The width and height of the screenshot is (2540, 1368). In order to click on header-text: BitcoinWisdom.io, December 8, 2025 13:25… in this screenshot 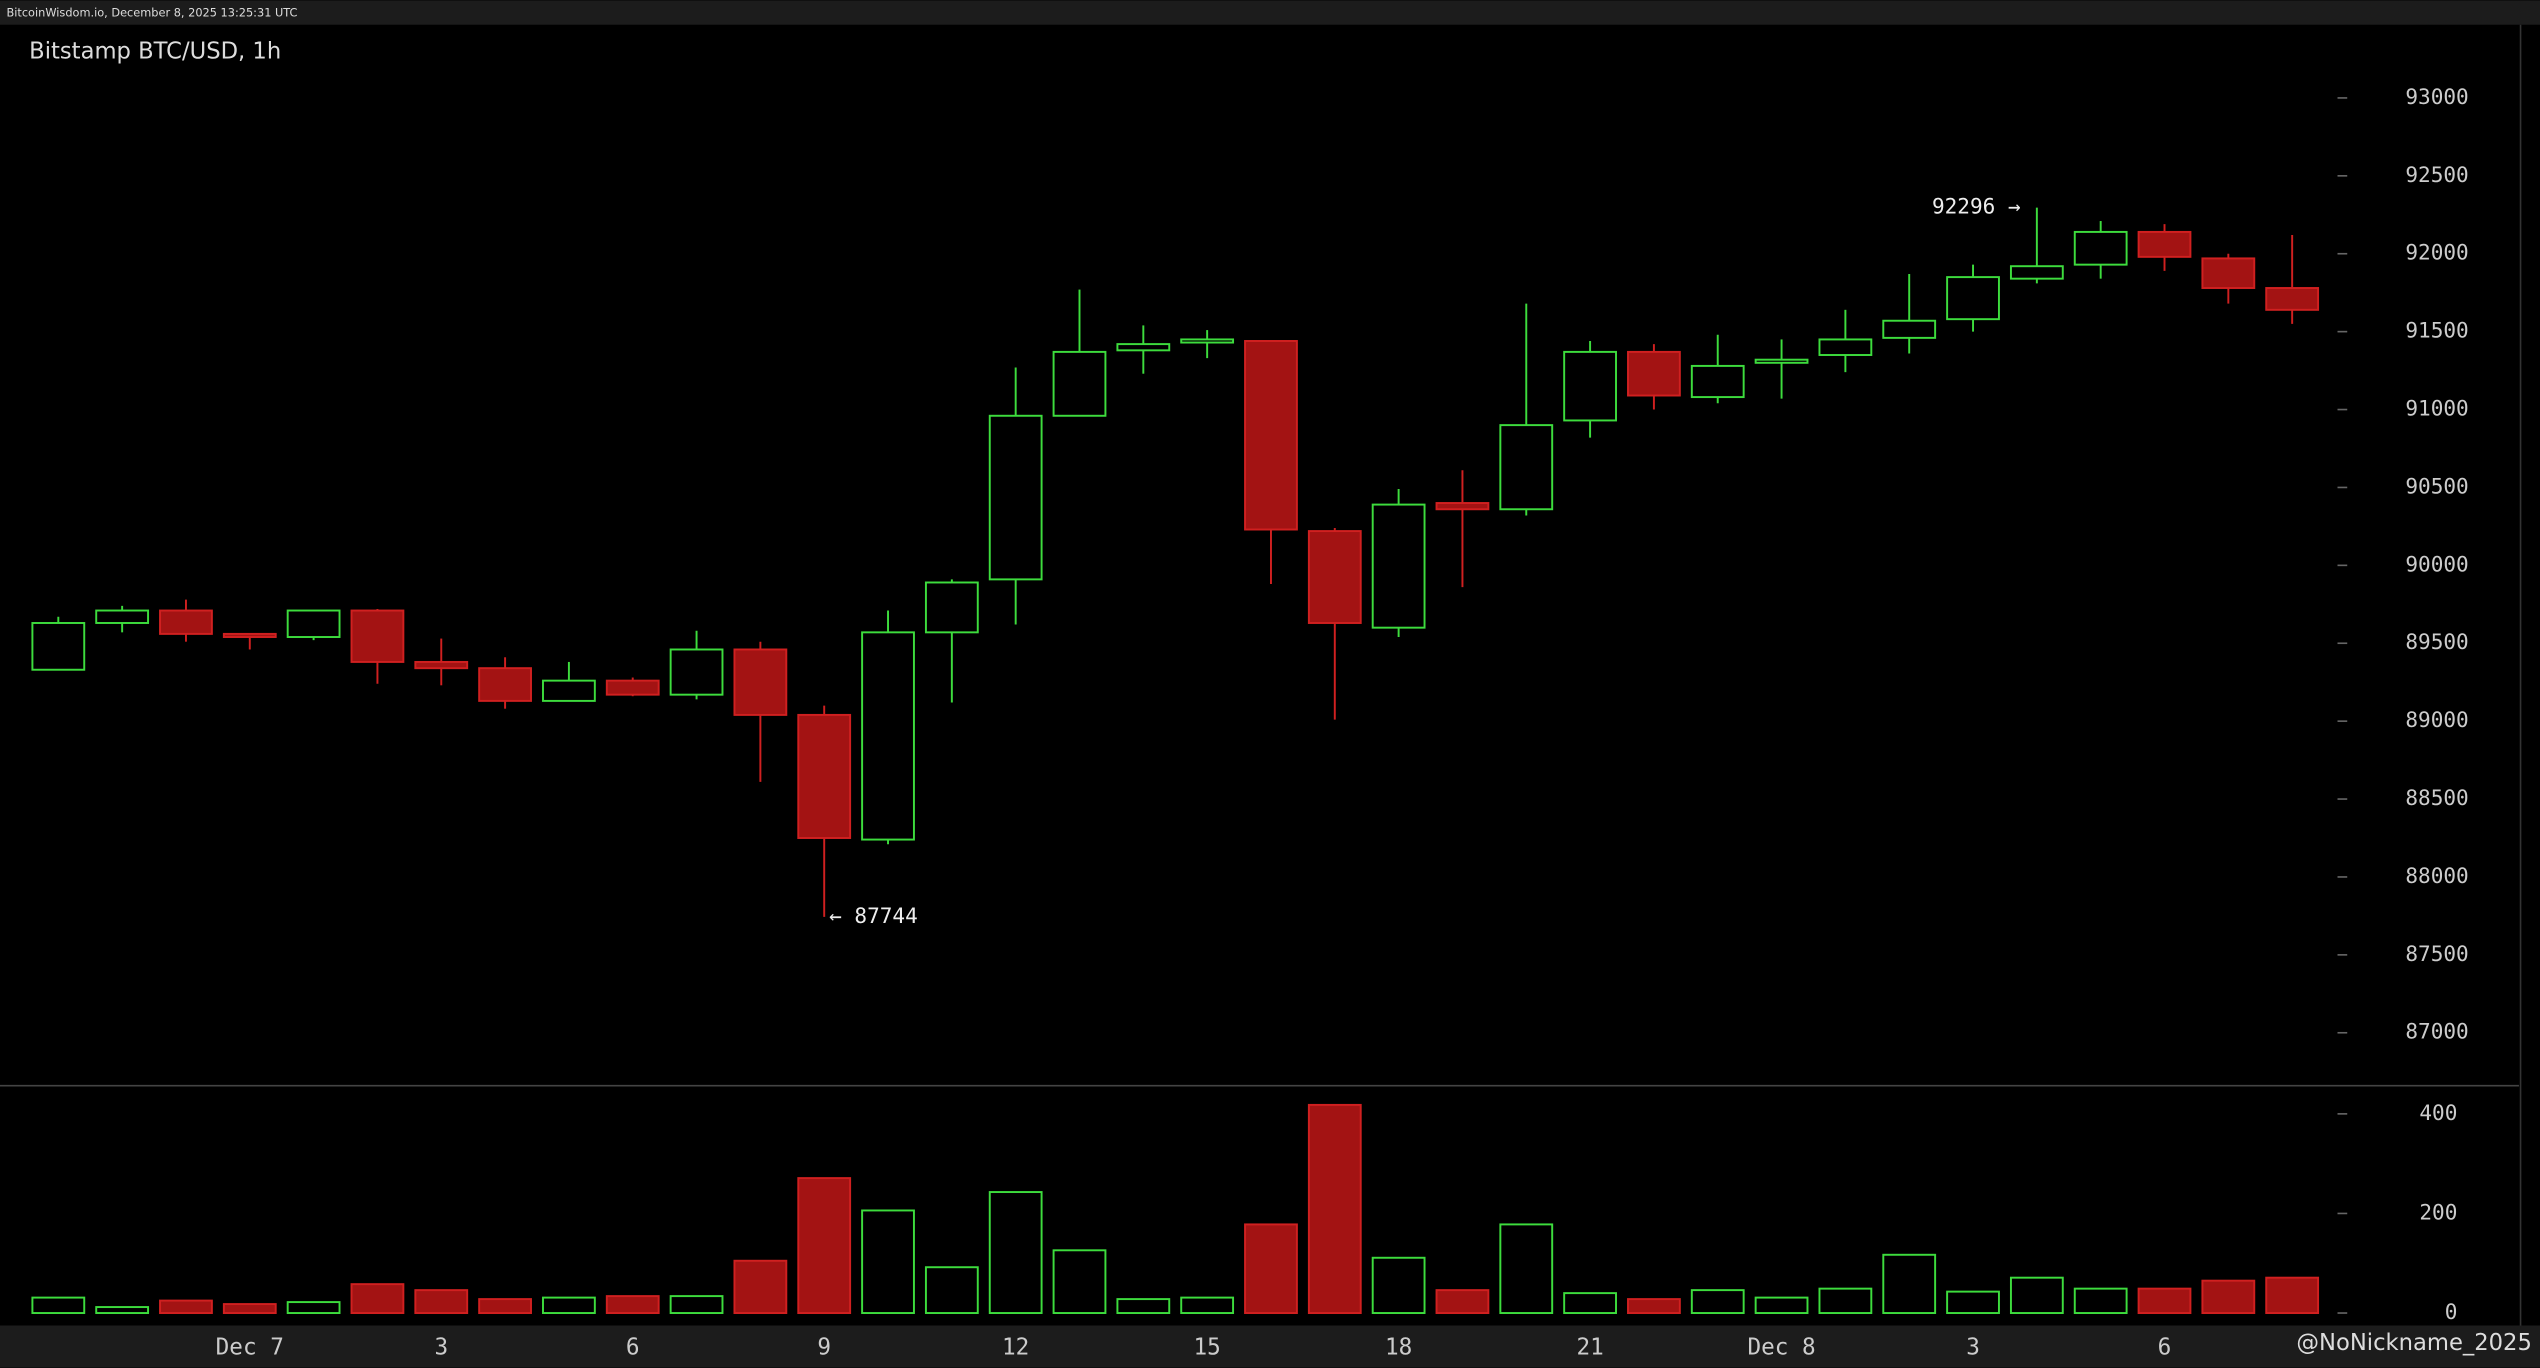, I will do `click(151, 12)`.